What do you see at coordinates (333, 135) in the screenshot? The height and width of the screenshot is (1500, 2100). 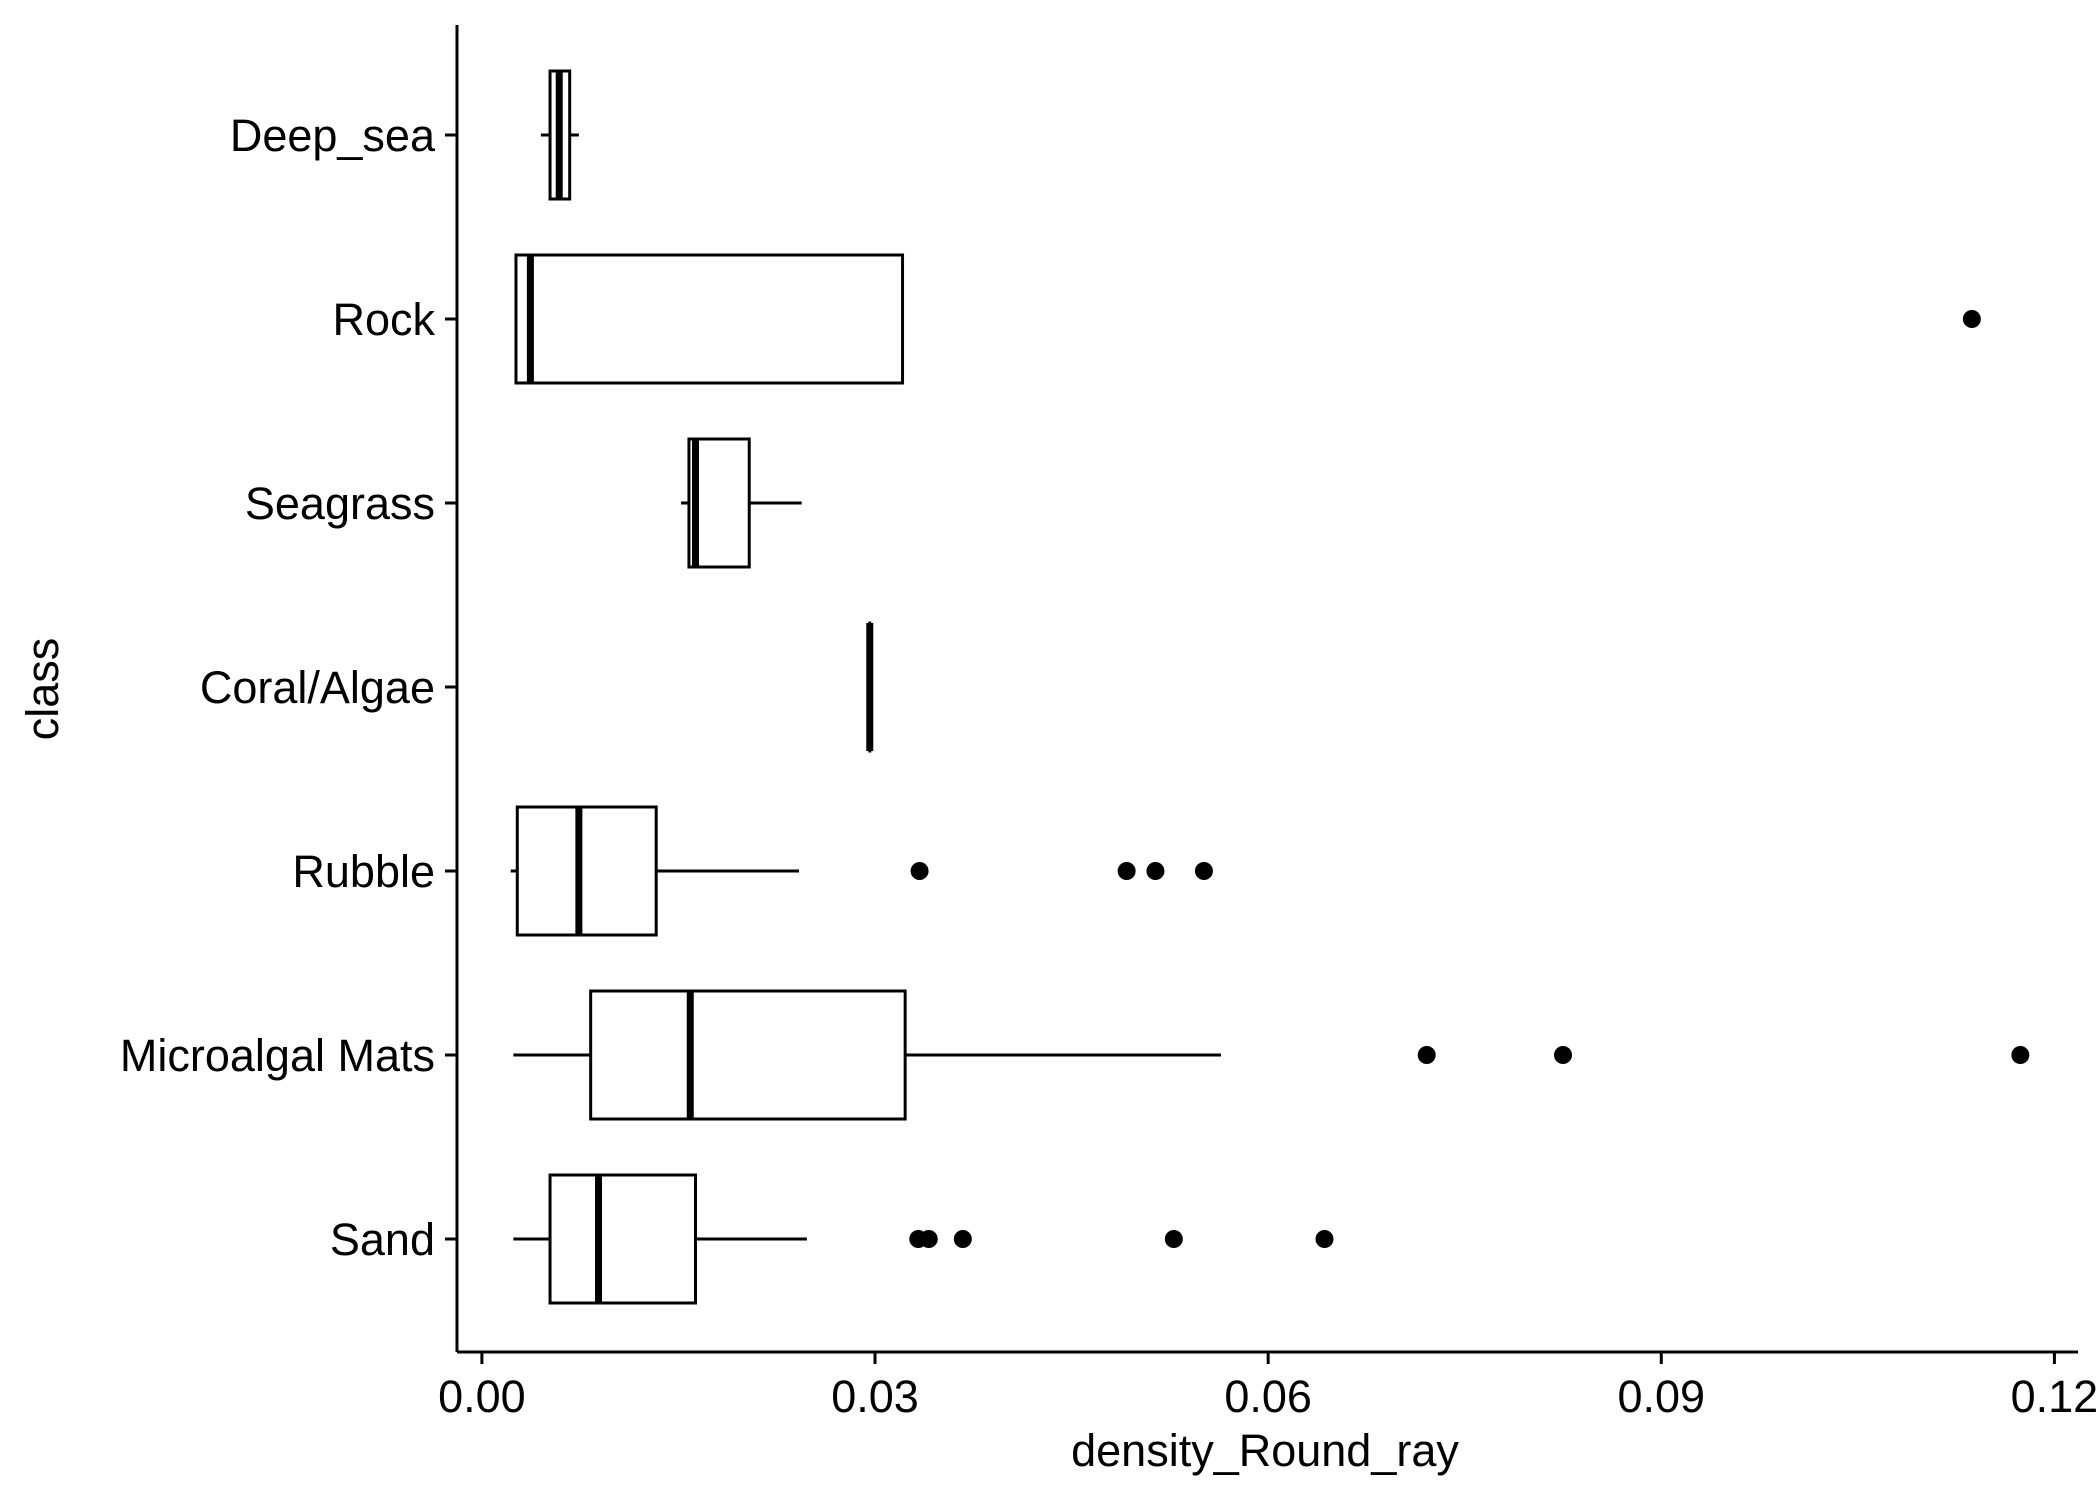 I see `y-tick-label: Deep_sea` at bounding box center [333, 135].